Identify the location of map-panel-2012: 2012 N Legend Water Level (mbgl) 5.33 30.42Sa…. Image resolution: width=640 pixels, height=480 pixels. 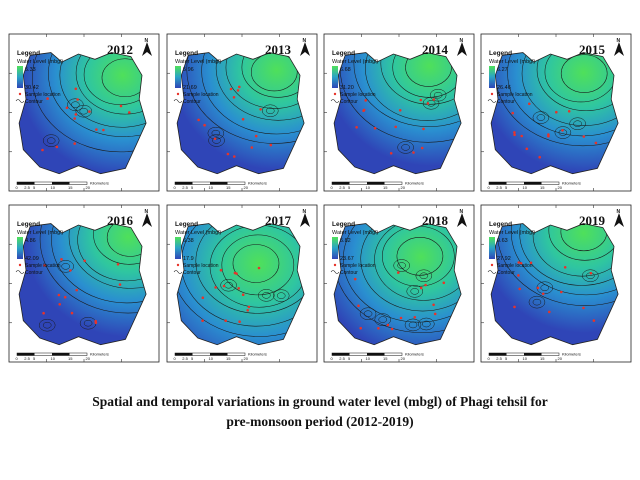
(84, 112).